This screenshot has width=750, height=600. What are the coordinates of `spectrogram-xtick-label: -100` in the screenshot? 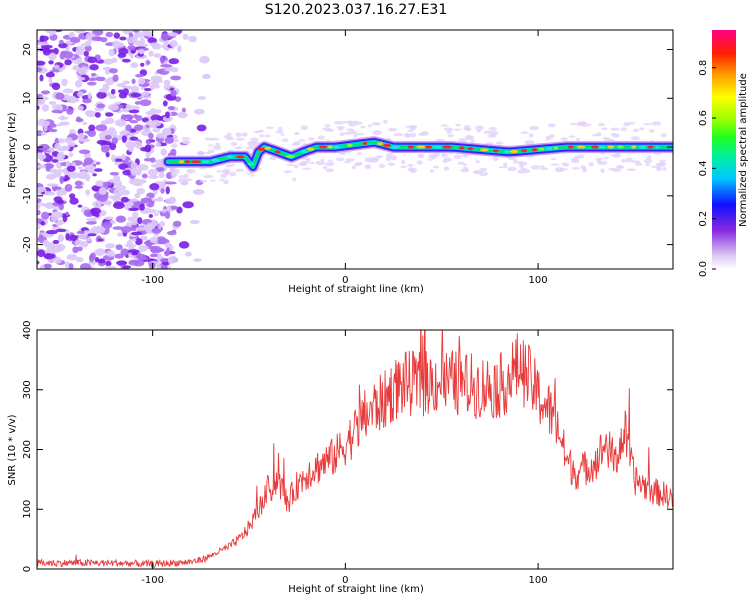 It's located at (152, 280).